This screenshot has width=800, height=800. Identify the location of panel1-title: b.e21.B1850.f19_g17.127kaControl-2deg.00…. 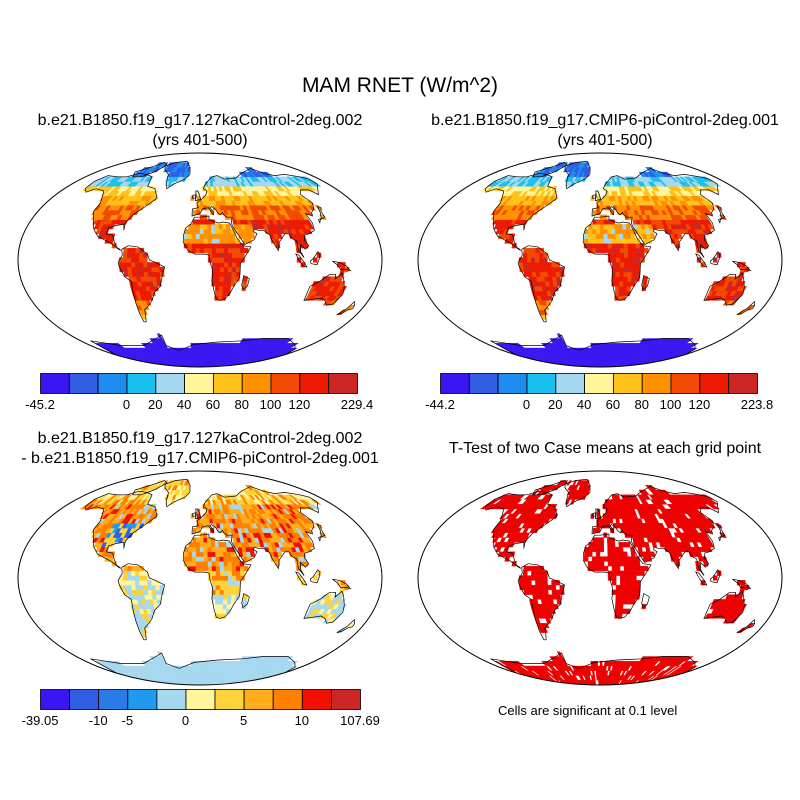
(200, 131).